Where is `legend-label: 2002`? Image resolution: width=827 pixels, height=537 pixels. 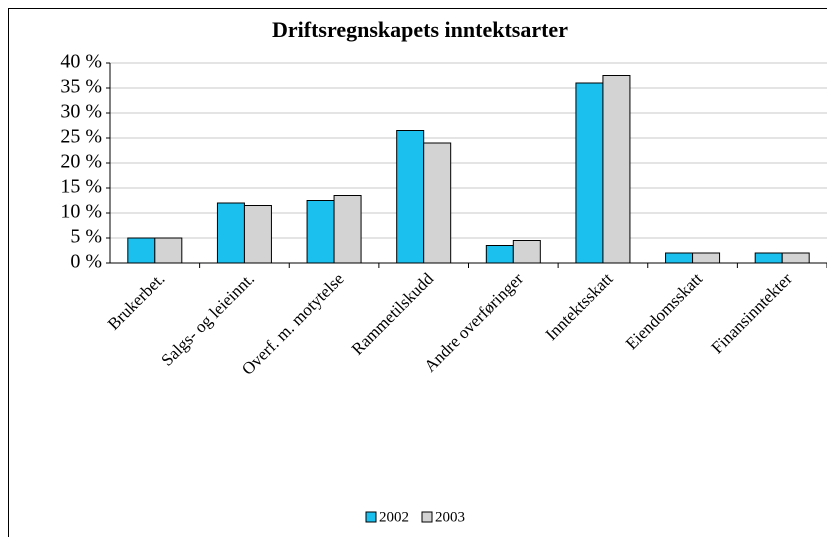
legend-label: 2002 is located at coordinates (394, 517).